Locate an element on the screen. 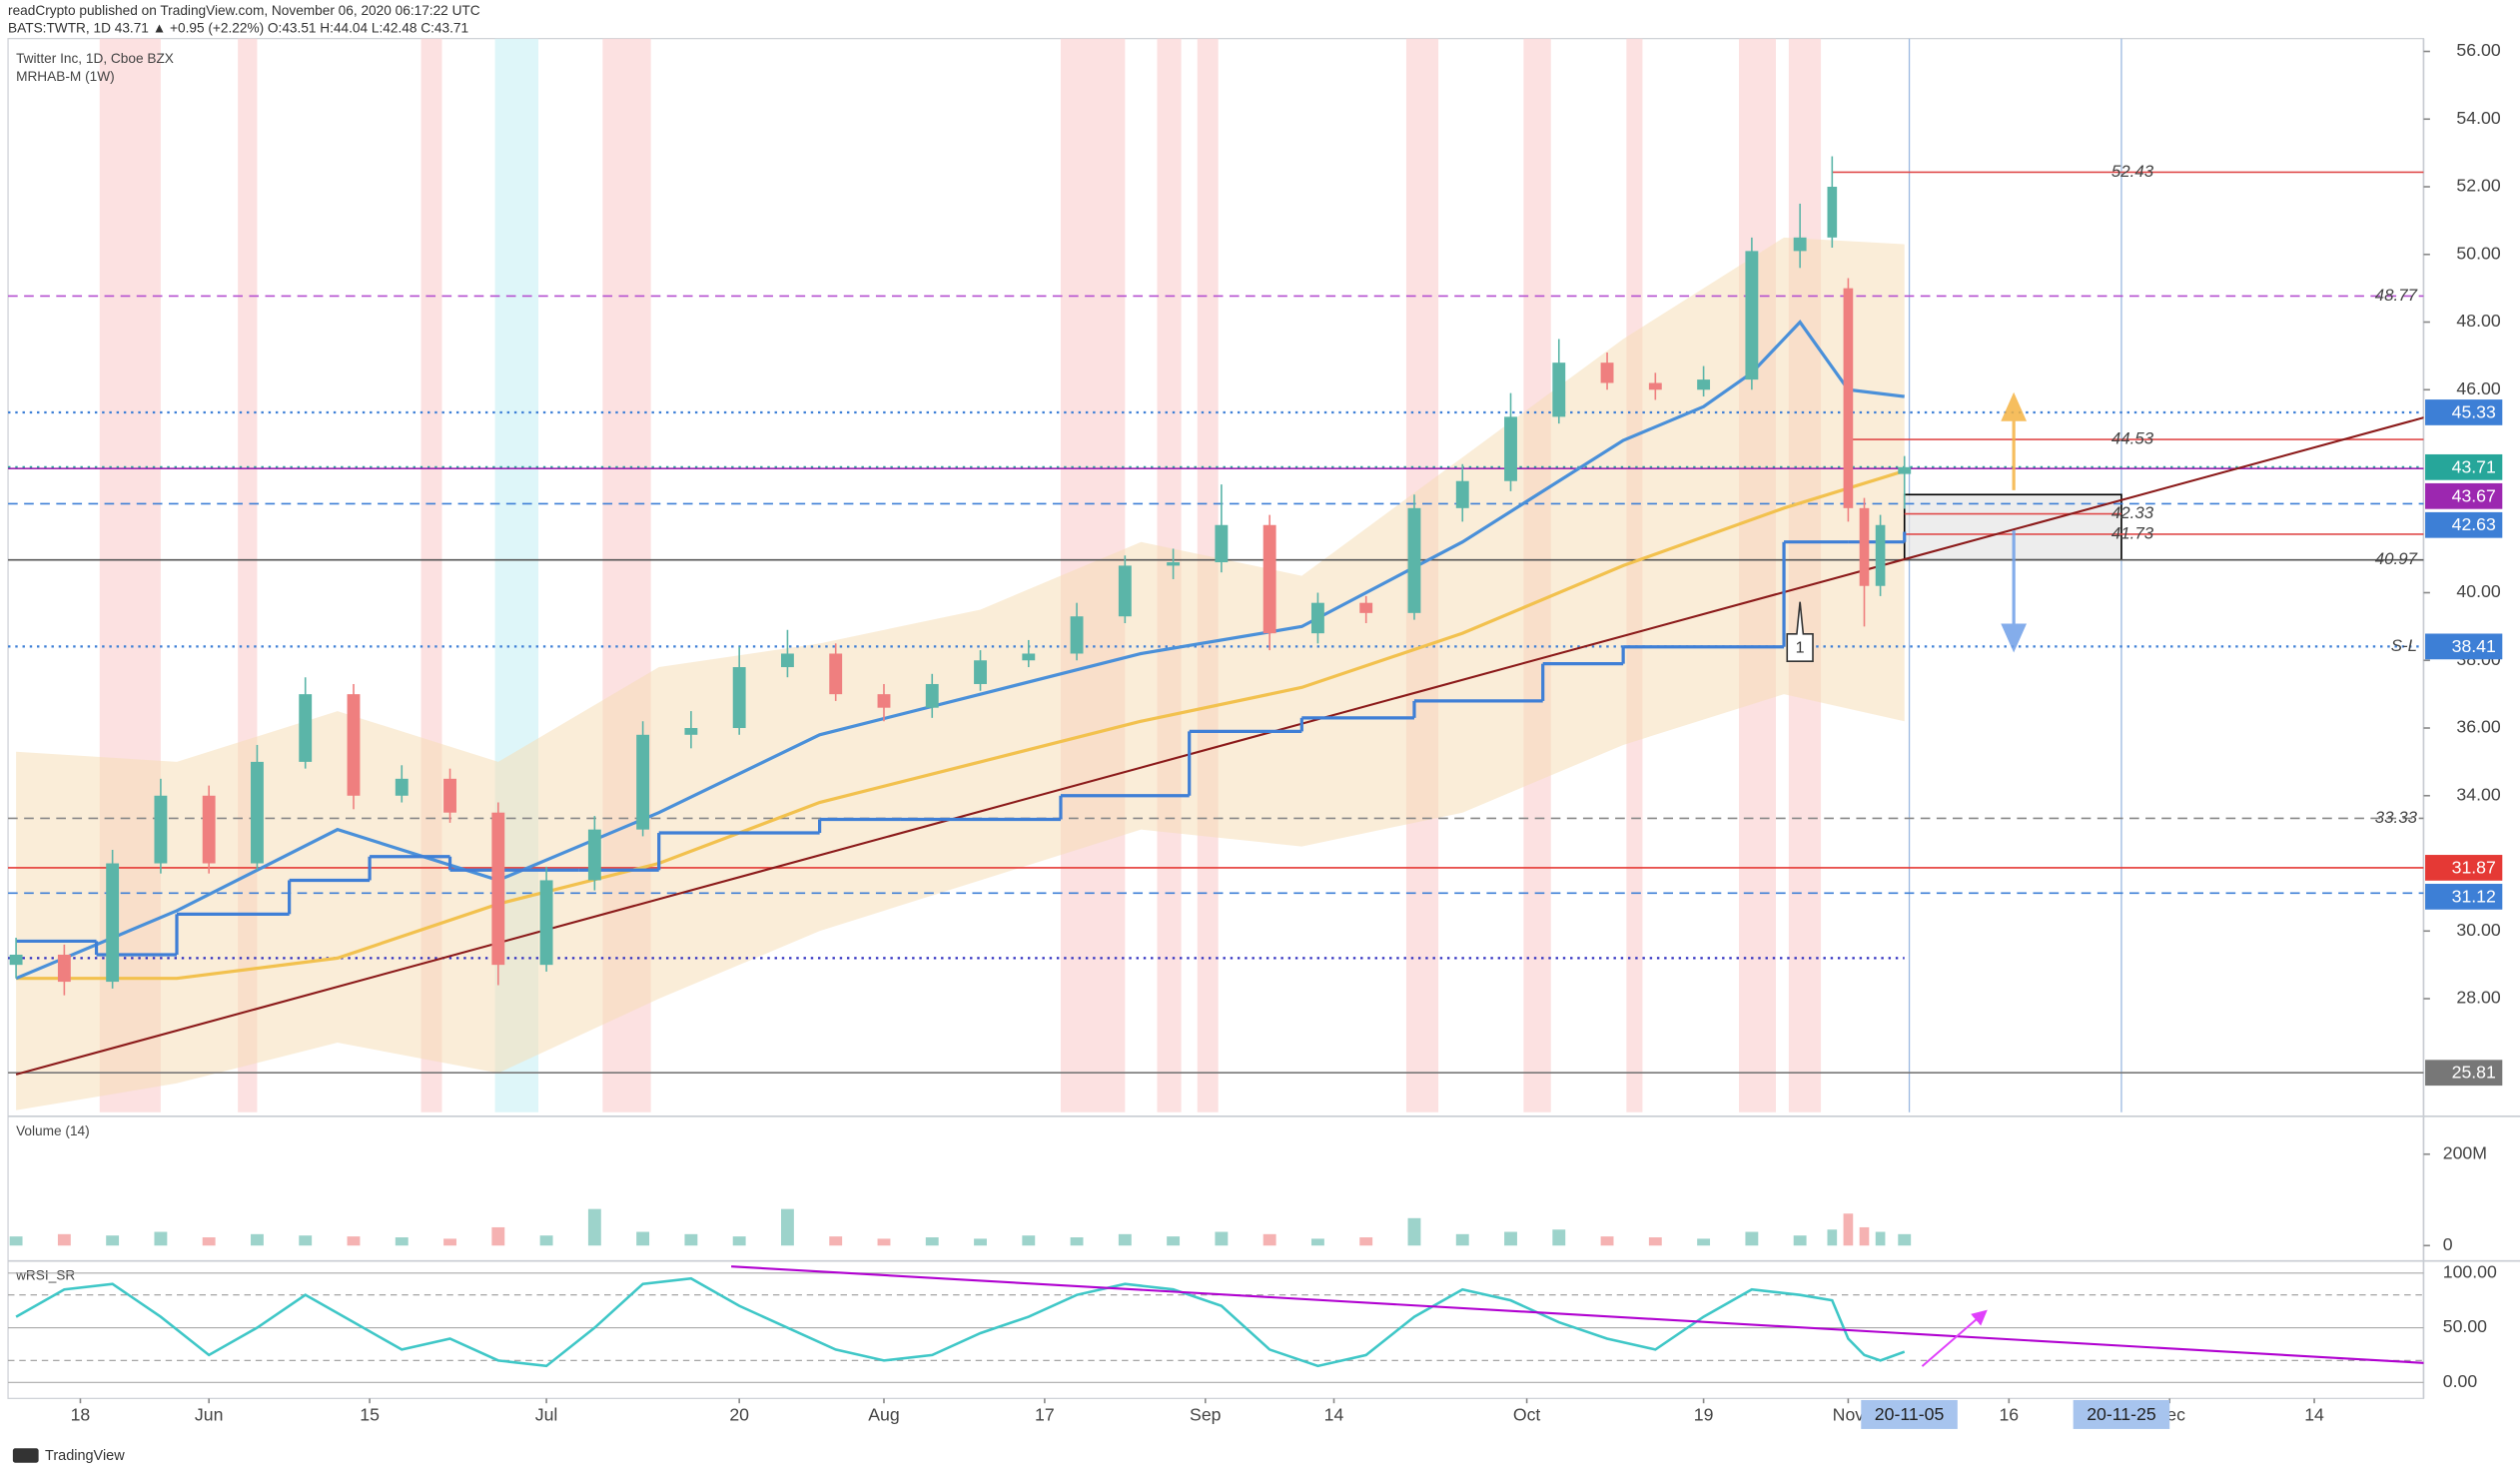 Image resolution: width=2520 pixels, height=1474 pixels. arrows is located at coordinates (1974, 879).